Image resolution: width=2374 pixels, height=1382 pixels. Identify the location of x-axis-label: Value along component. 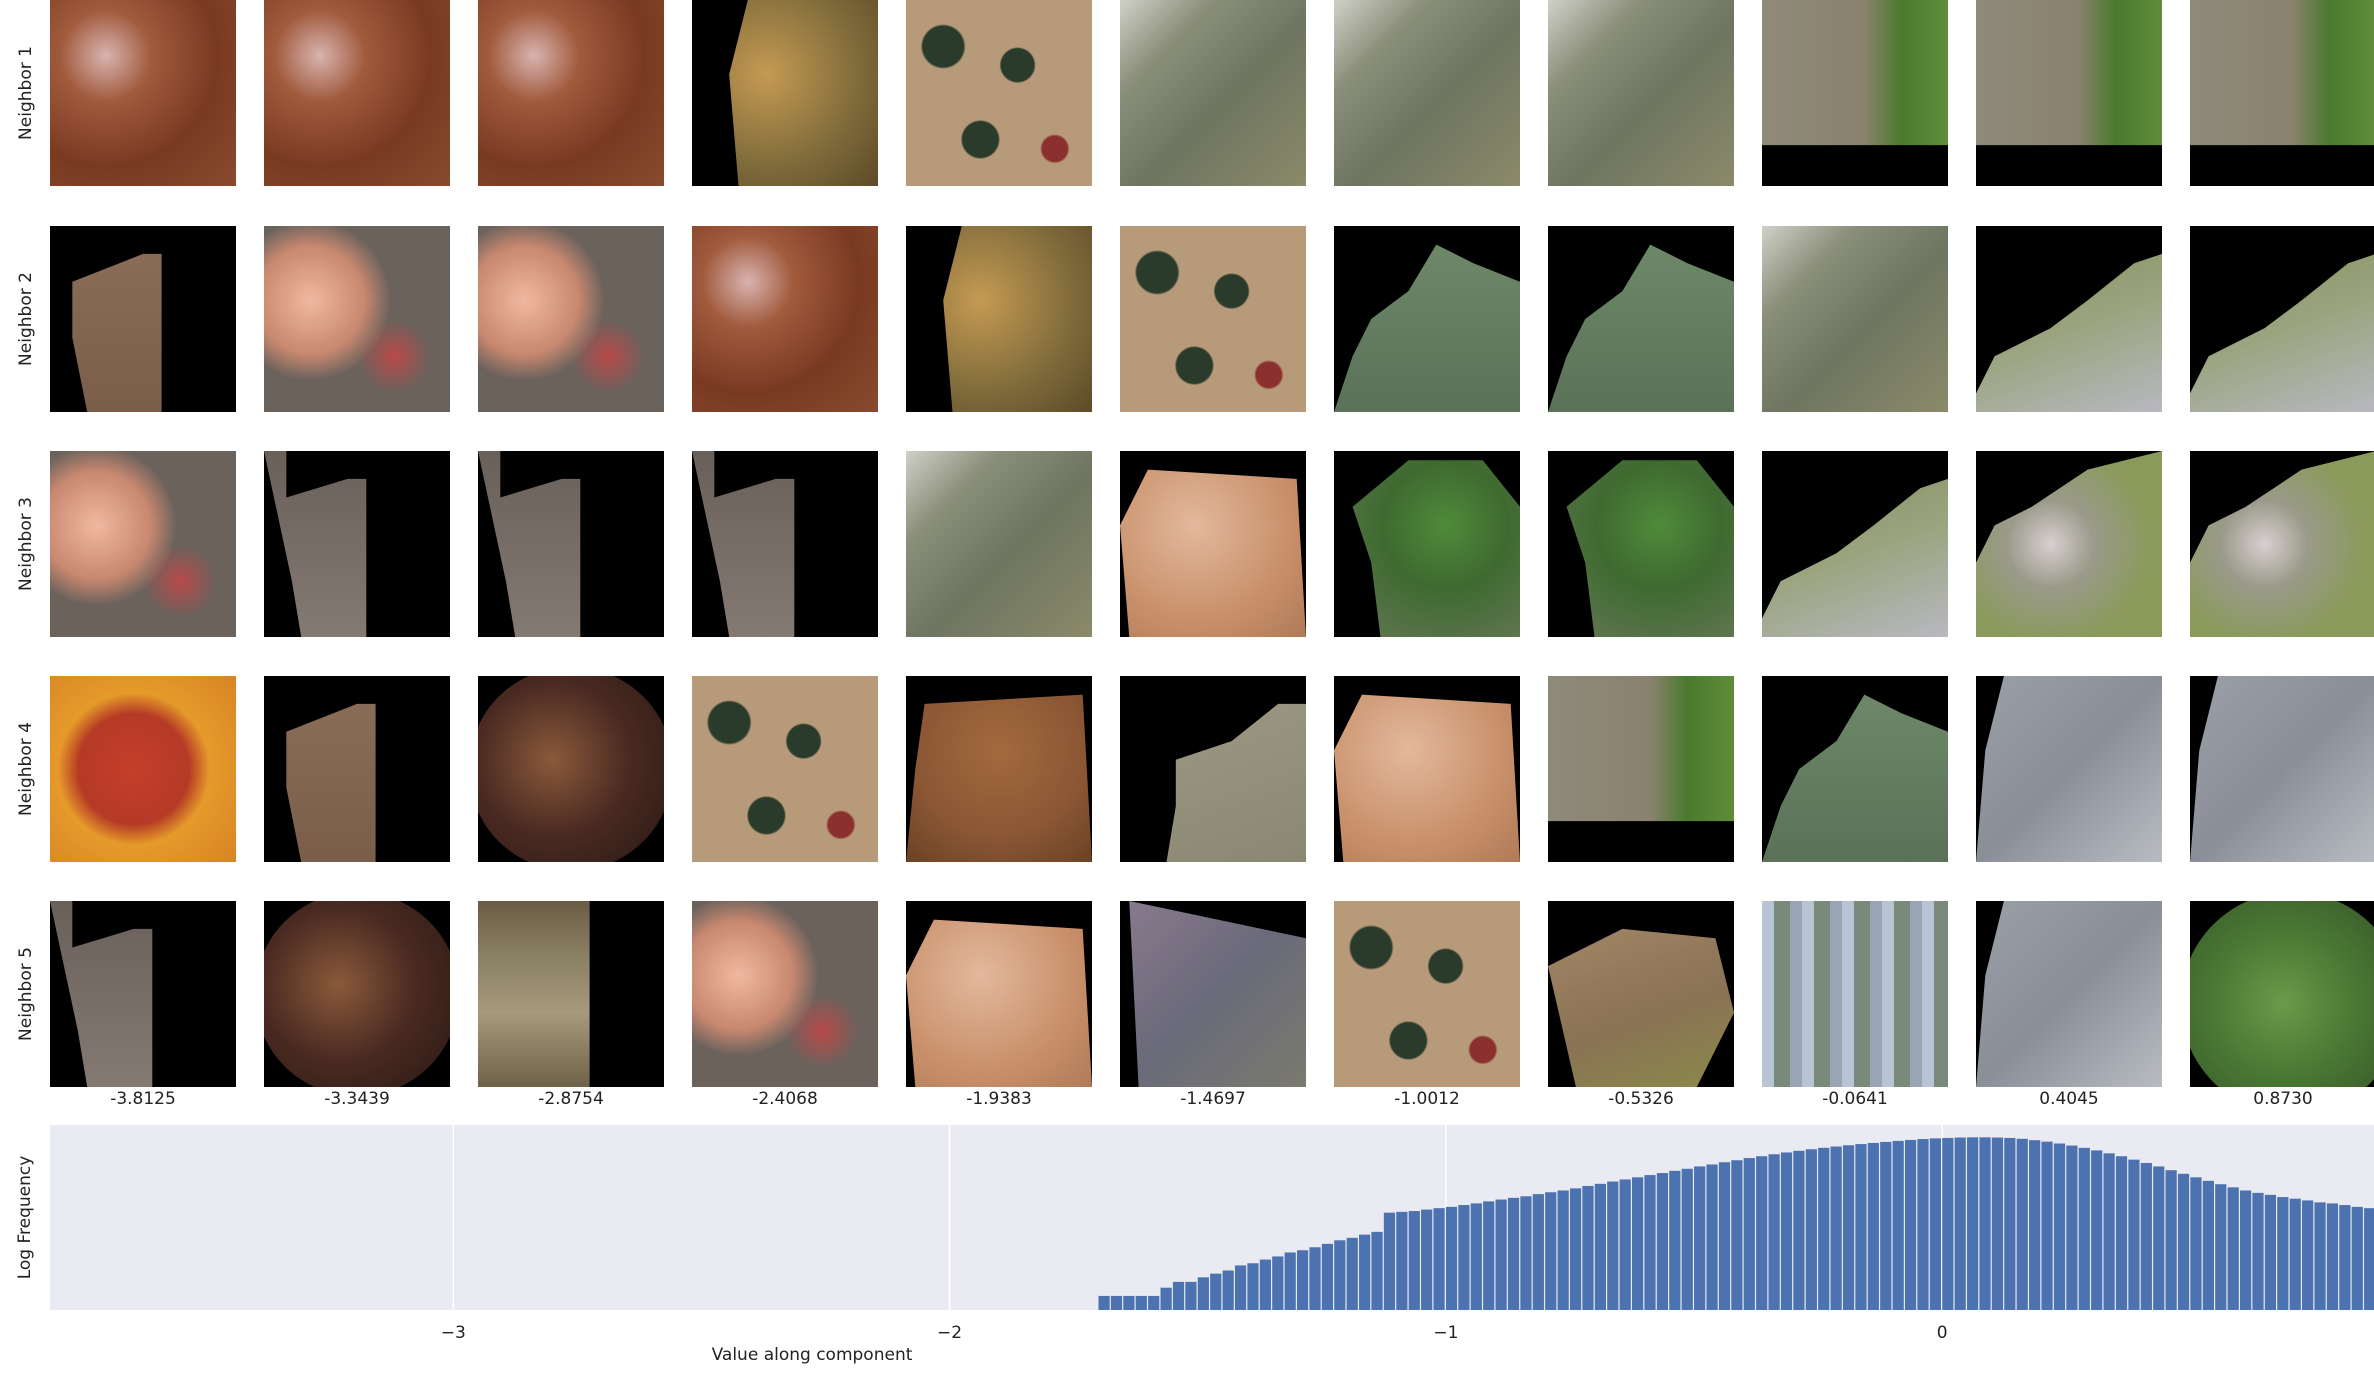
(812, 1355).